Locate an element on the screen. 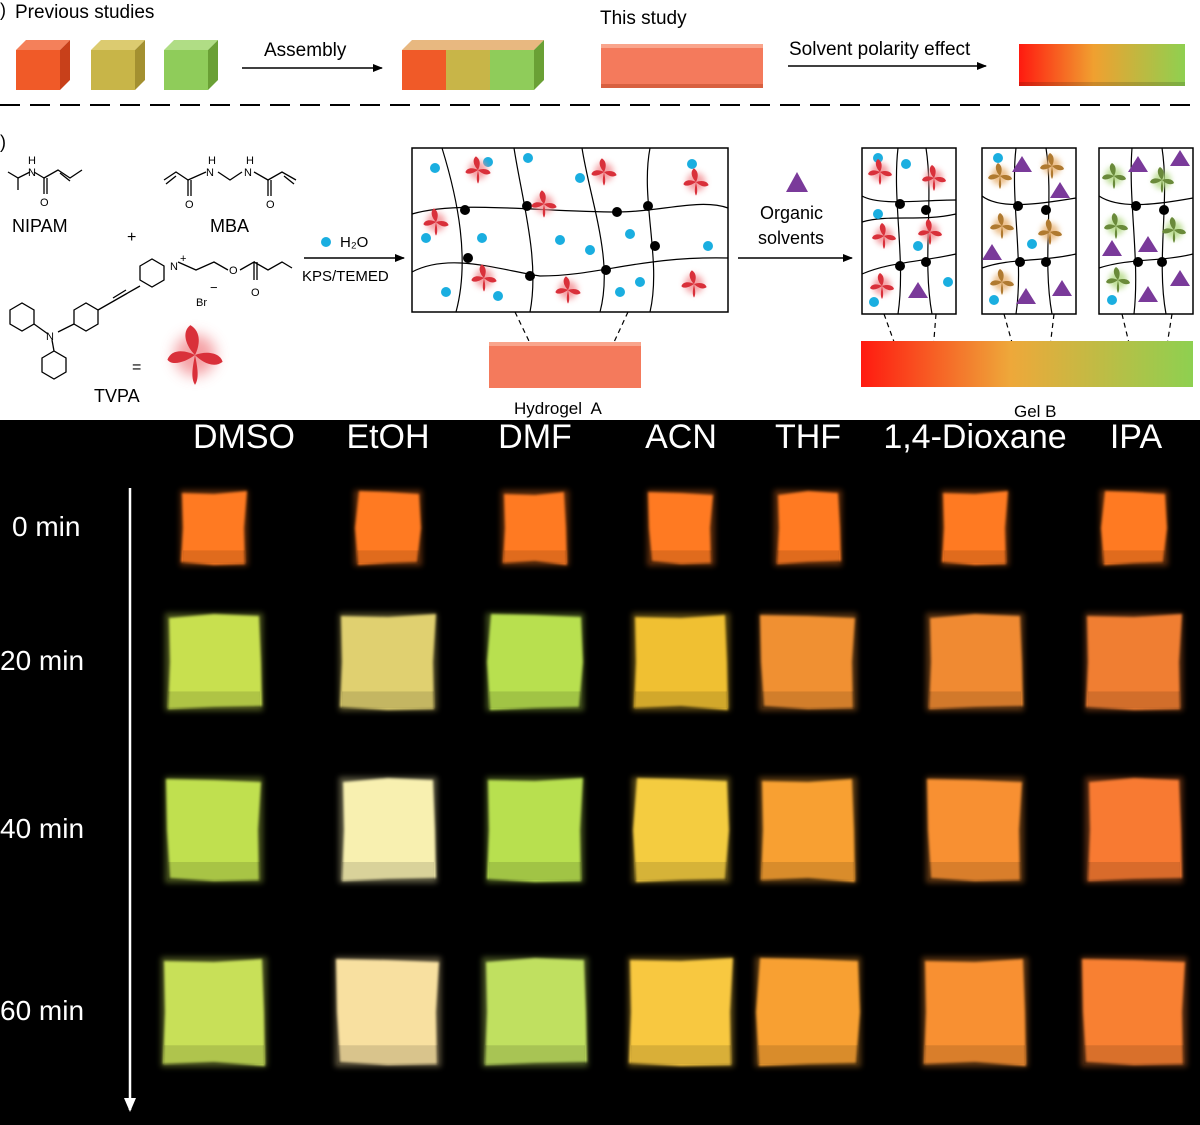 The width and height of the screenshot is (1200, 1125). time-labels: 0 min 20 min 40 min 60 min is located at coordinates (42, 768).